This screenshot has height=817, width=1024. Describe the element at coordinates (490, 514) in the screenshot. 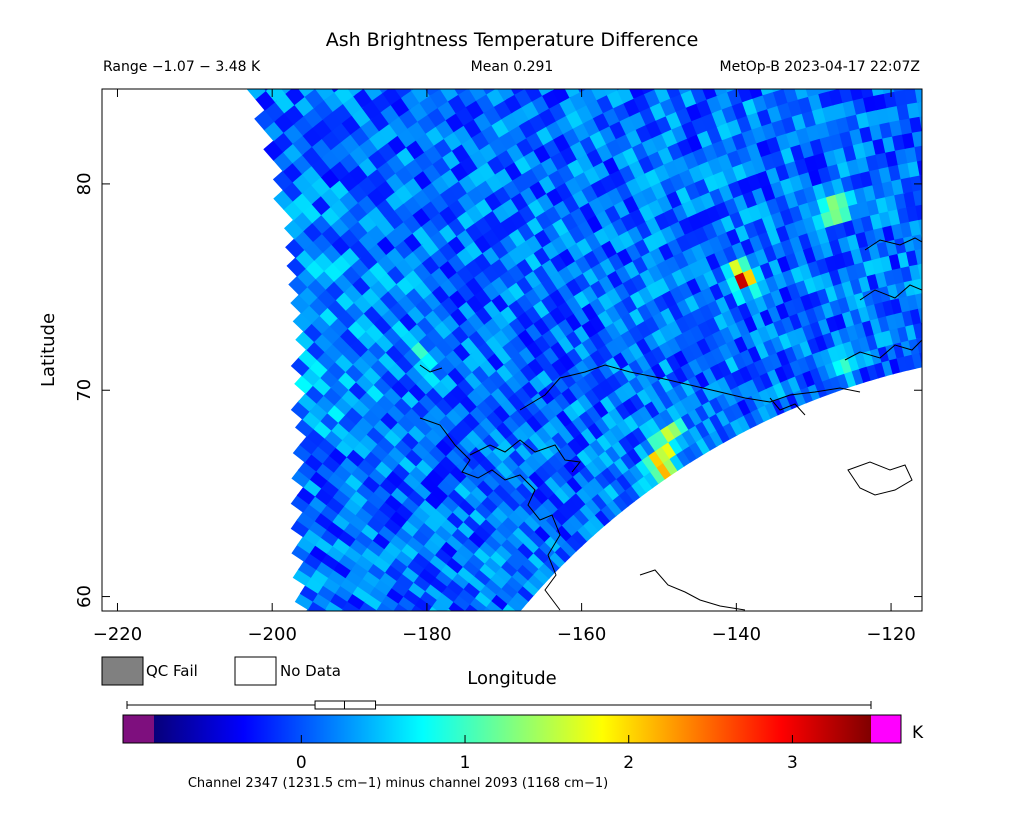

I see `coastline-segment` at that location.